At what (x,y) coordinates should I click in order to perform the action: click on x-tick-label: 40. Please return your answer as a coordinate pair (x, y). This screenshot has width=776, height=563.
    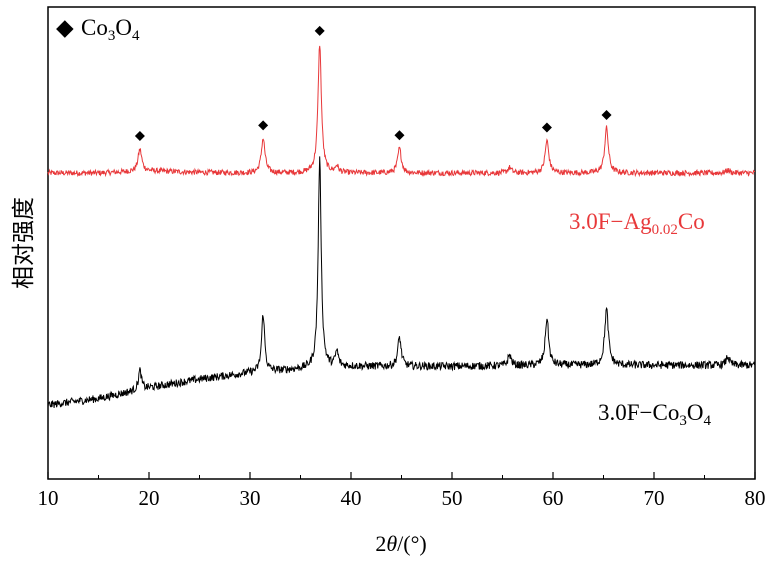
    Looking at the image, I should click on (351, 498).